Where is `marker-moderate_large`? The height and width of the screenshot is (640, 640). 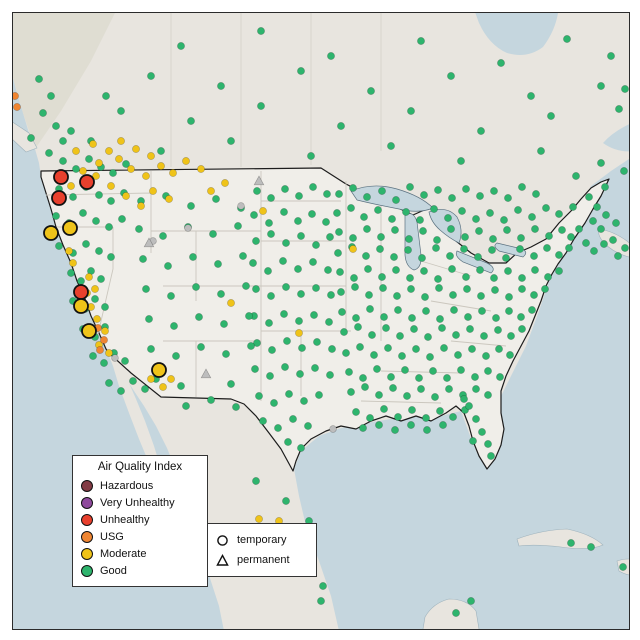 marker-moderate_large is located at coordinates (159, 370).